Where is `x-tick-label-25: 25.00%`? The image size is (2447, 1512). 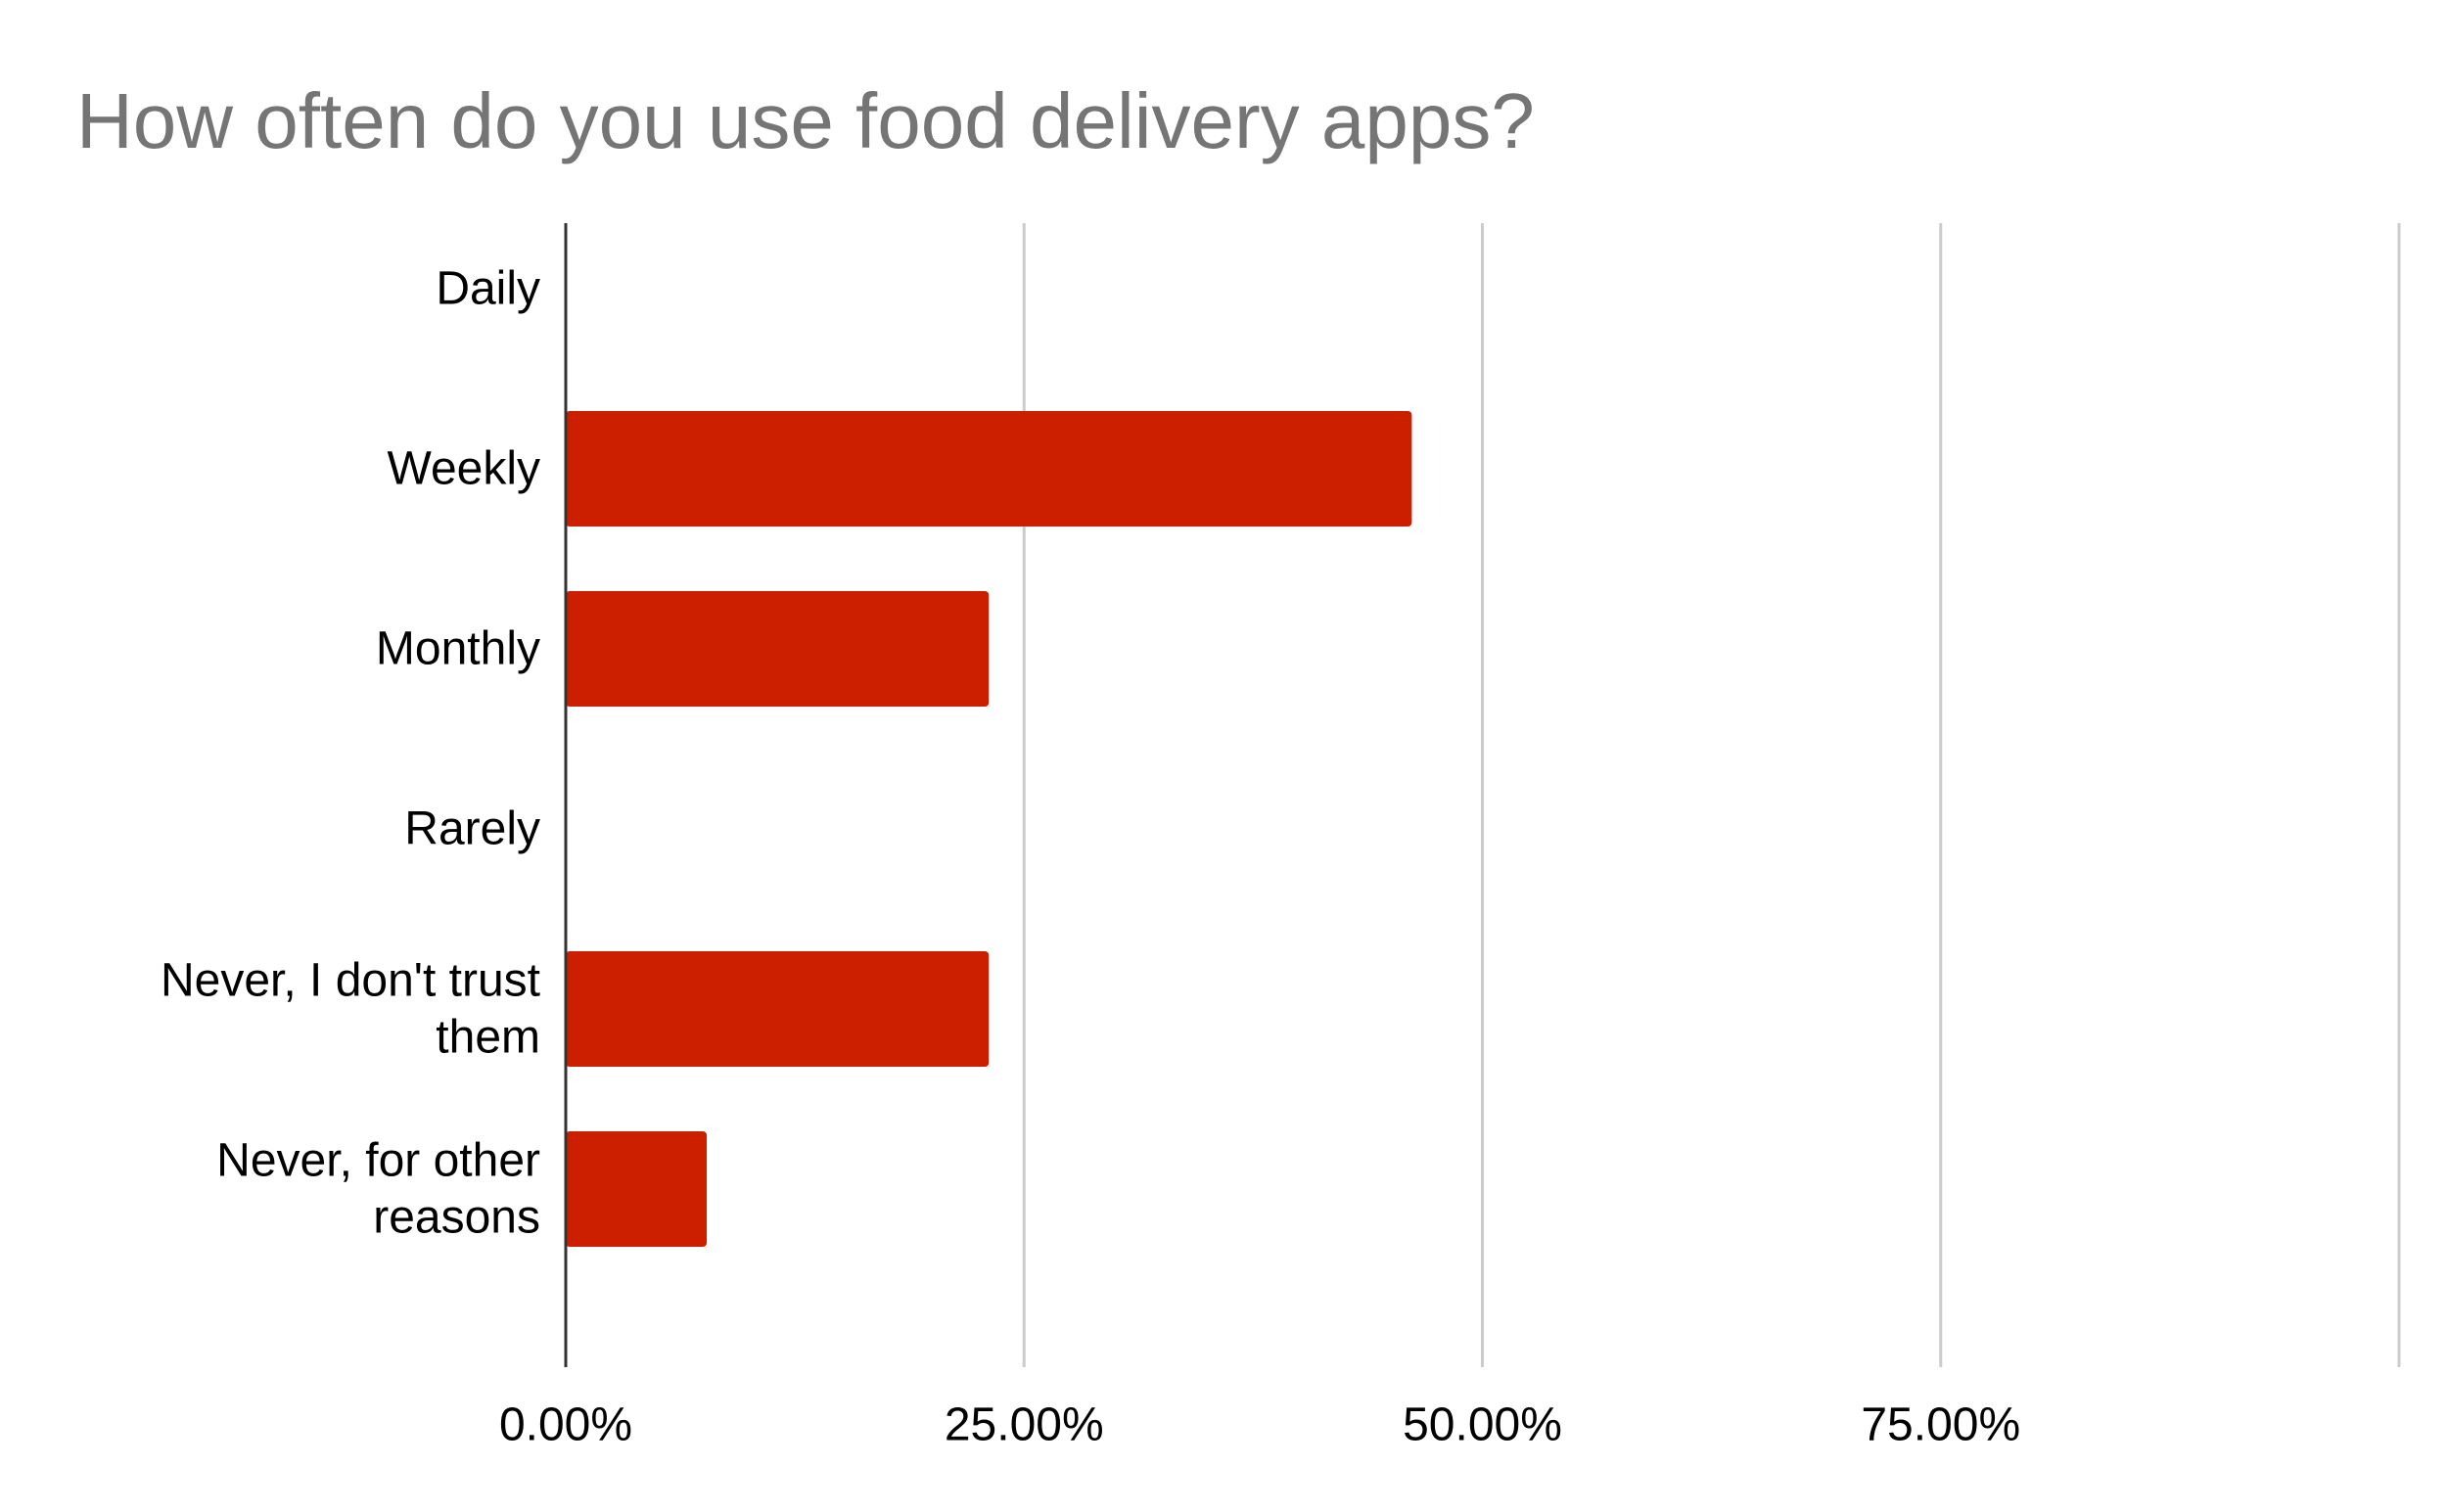
x-tick-label-25: 25.00% is located at coordinates (1024, 1425).